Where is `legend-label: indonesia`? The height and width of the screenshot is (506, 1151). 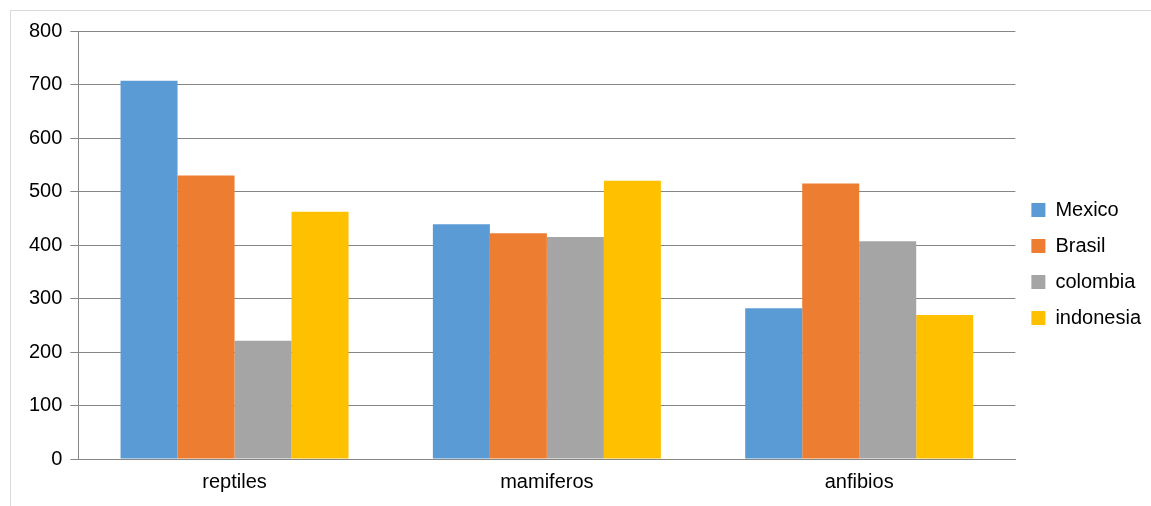
legend-label: indonesia is located at coordinates (1098, 316).